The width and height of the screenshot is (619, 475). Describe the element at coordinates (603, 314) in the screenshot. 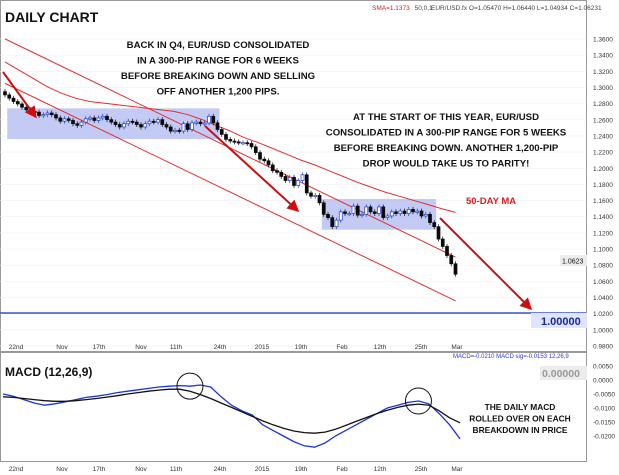

I see `price-y-tick-label: 1.0200` at that location.